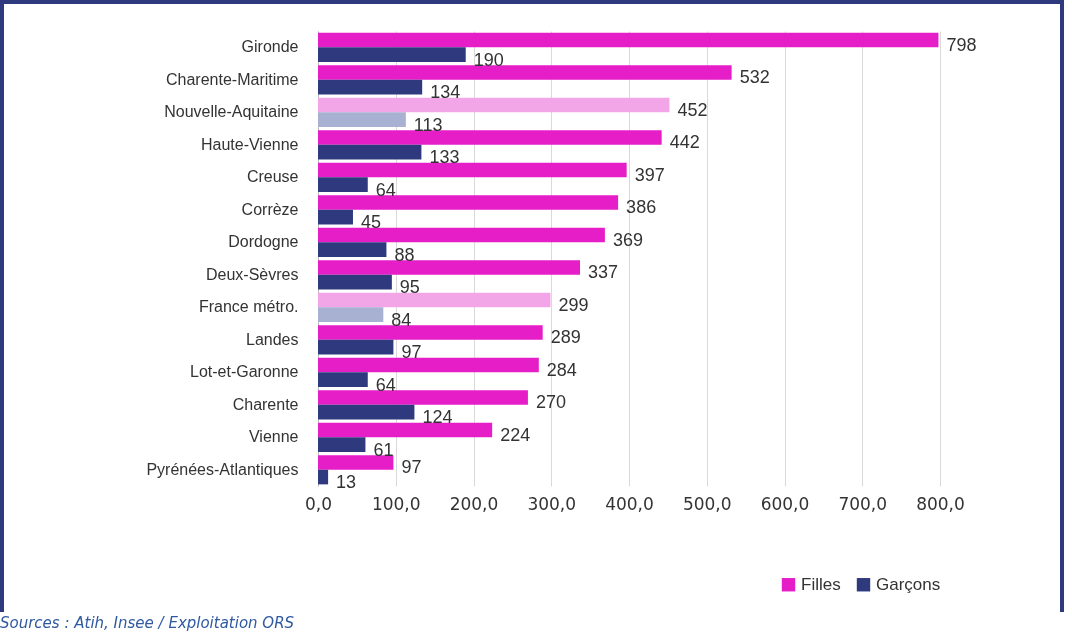 This screenshot has width=1072, height=641. Describe the element at coordinates (437, 417) in the screenshot. I see `data-label: 124` at that location.